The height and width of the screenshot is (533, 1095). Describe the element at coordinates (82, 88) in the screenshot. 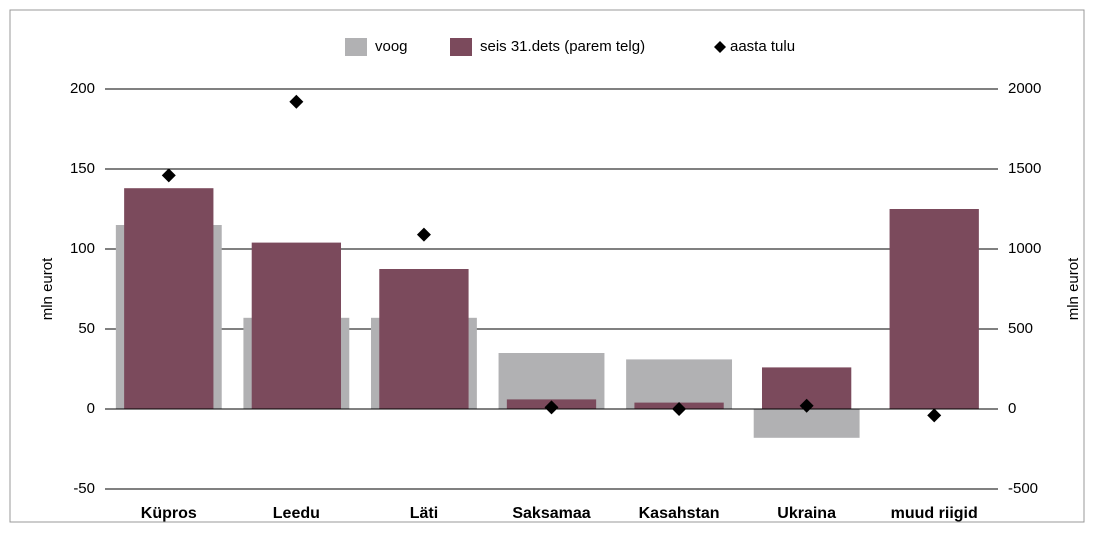

I see `y-tick-label: 200` at that location.